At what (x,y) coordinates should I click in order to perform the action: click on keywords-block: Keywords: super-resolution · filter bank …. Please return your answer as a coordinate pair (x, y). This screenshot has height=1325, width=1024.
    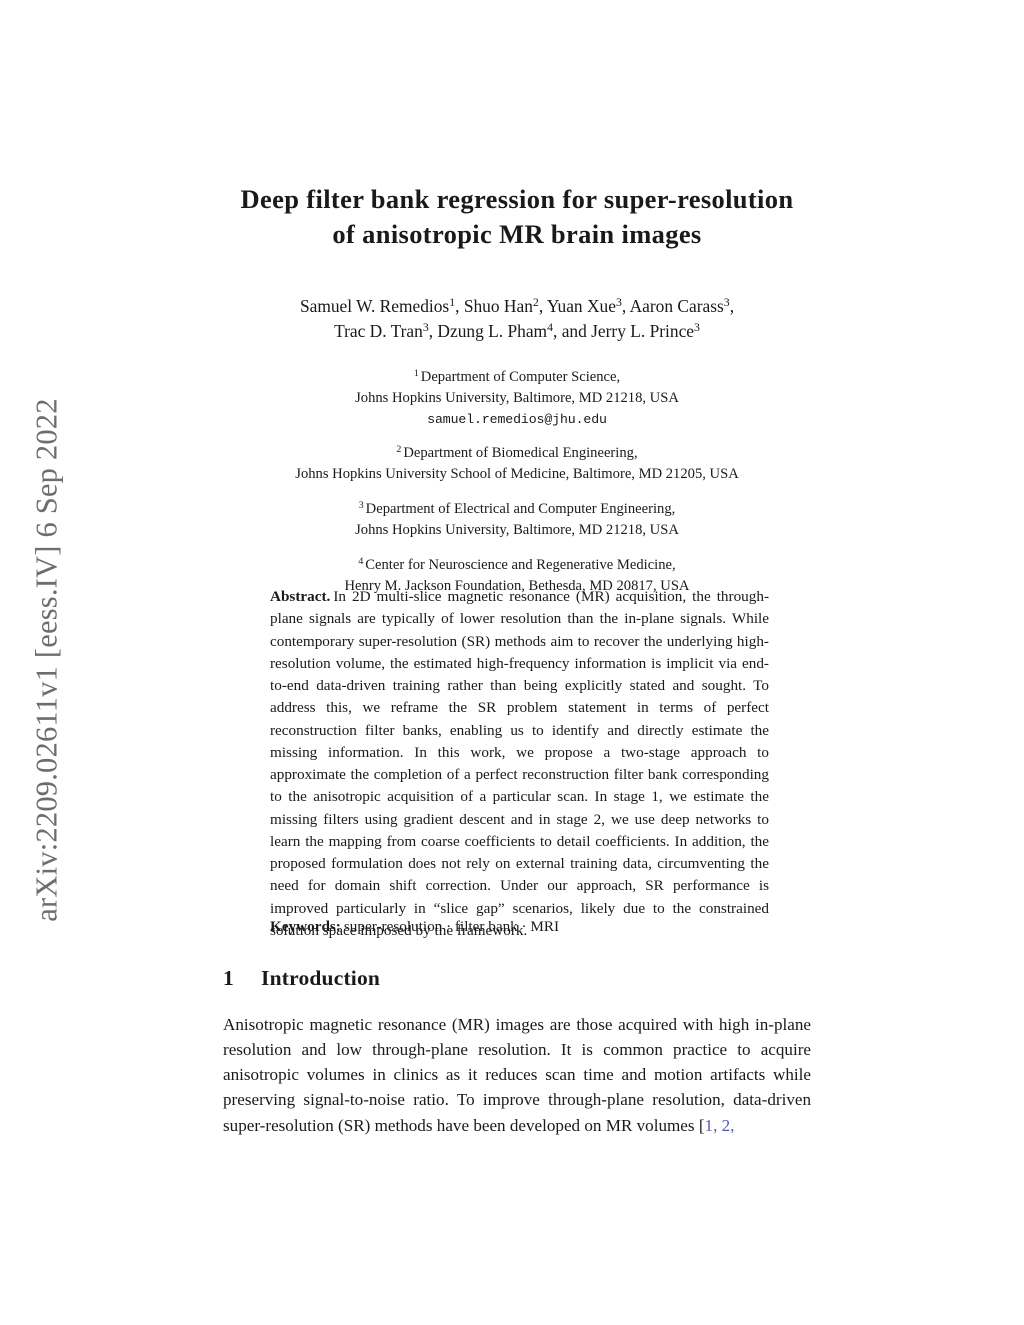
    Looking at the image, I should click on (519, 927).